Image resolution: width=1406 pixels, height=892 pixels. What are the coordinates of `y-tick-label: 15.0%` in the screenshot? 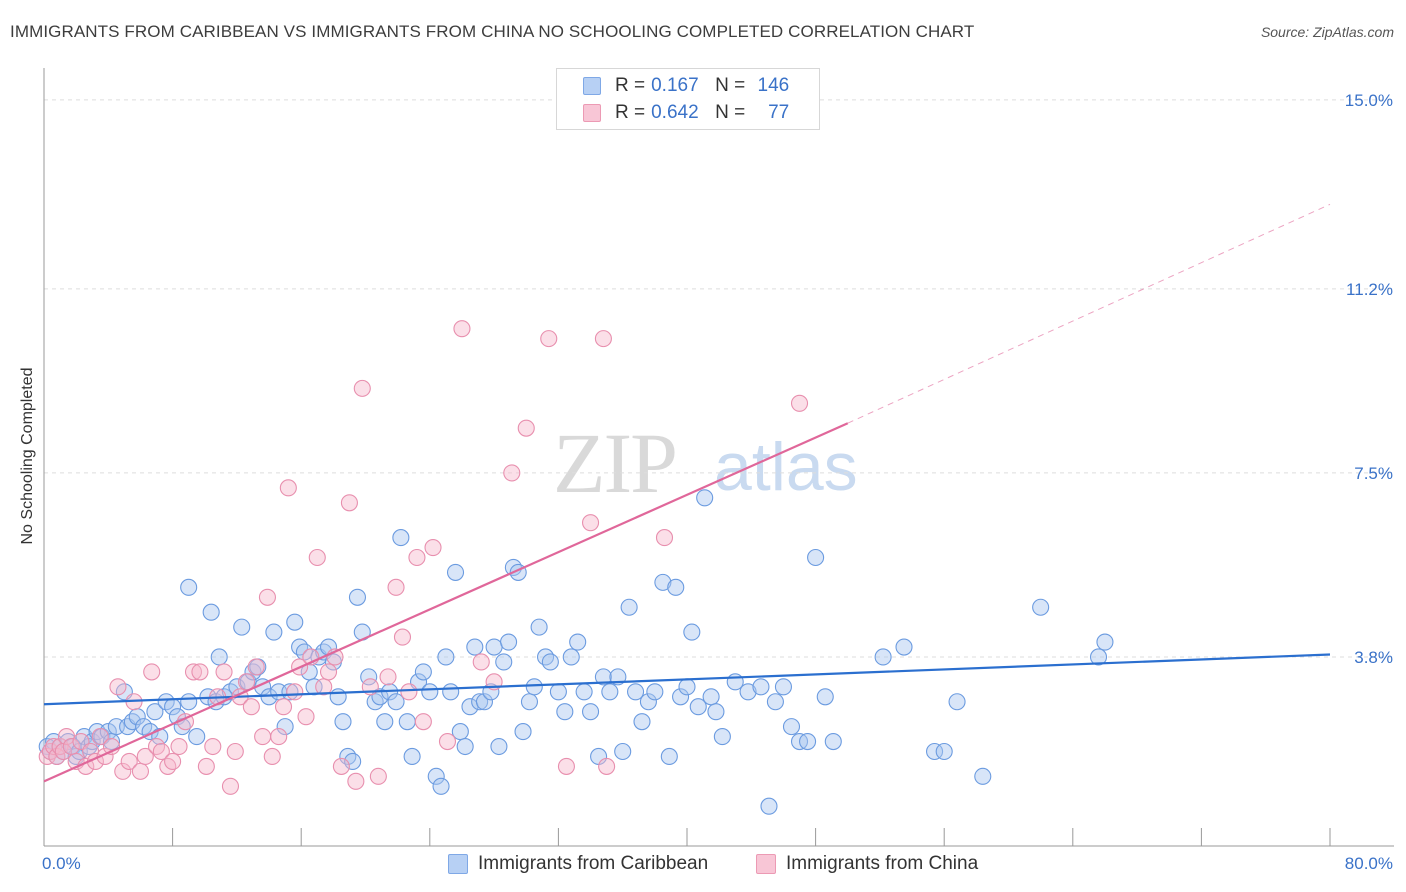 It's located at (1369, 100).